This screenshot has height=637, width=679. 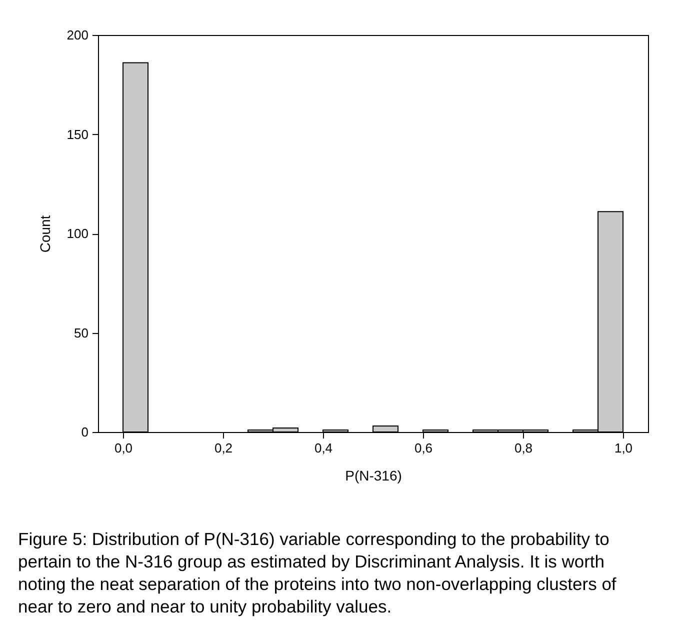 What do you see at coordinates (373, 476) in the screenshot?
I see `x-axis-title: P(N-316)` at bounding box center [373, 476].